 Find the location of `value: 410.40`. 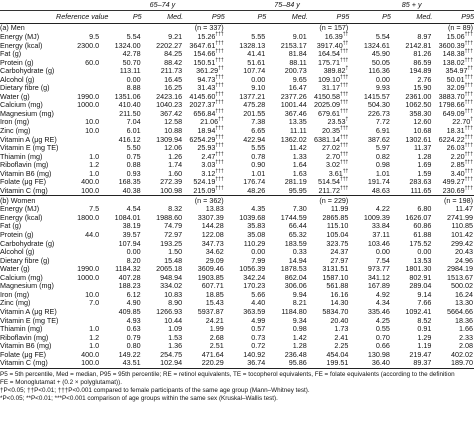

value: 410.40 is located at coordinates (129, 105).